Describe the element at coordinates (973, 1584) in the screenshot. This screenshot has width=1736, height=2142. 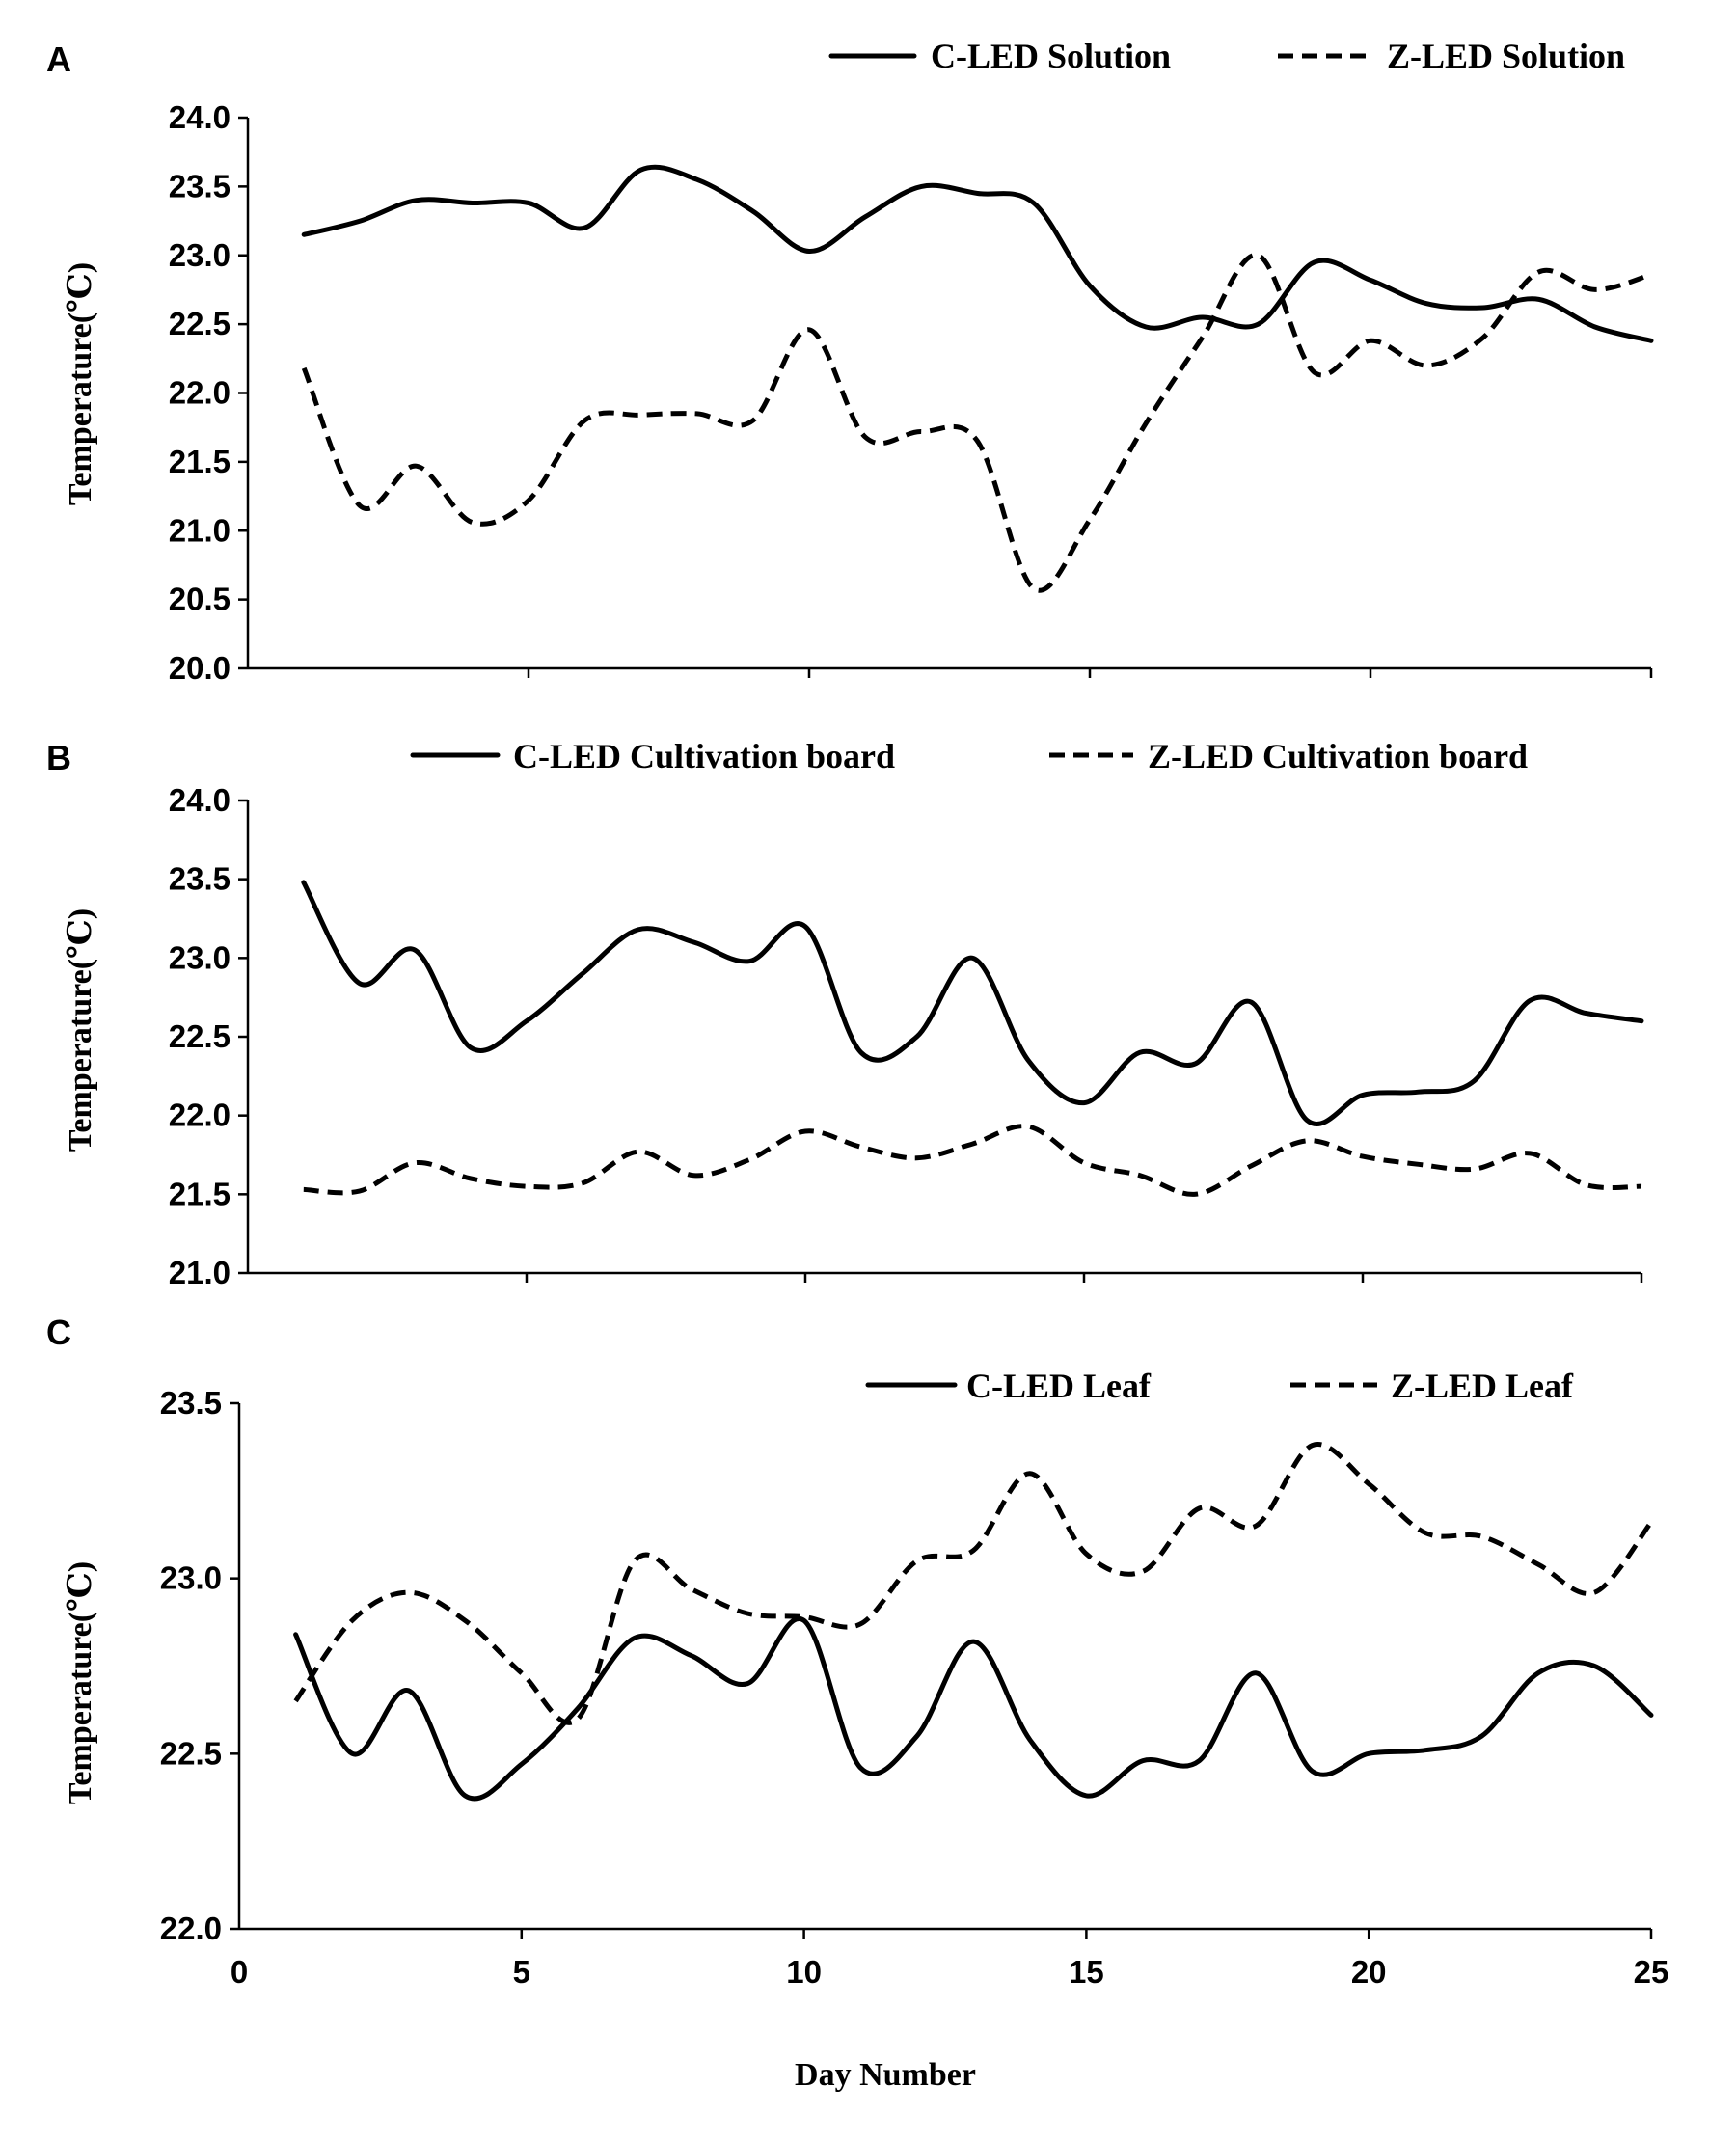
I see `series-line-z-led-leaf` at that location.